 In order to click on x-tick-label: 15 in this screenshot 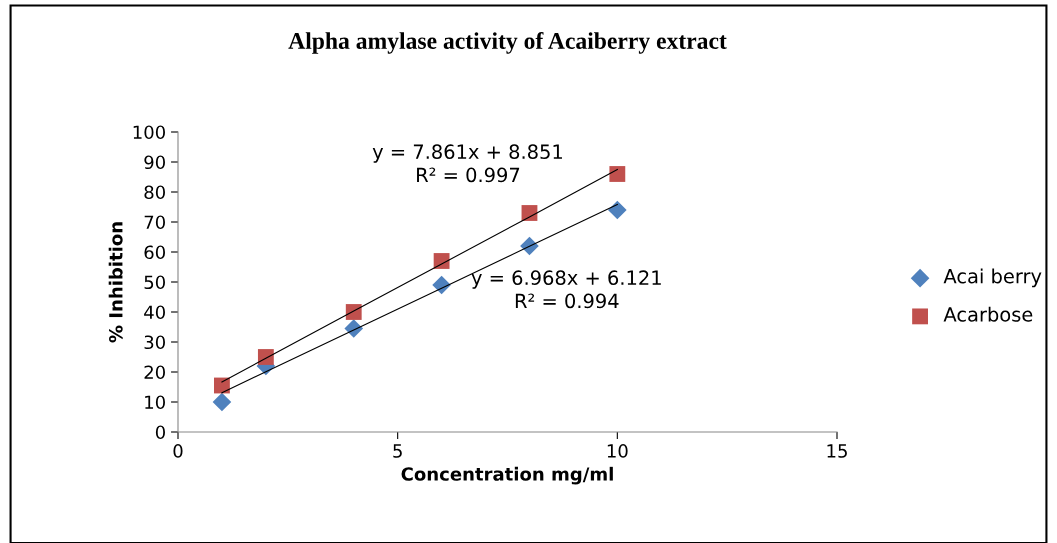, I will do `click(837, 451)`.